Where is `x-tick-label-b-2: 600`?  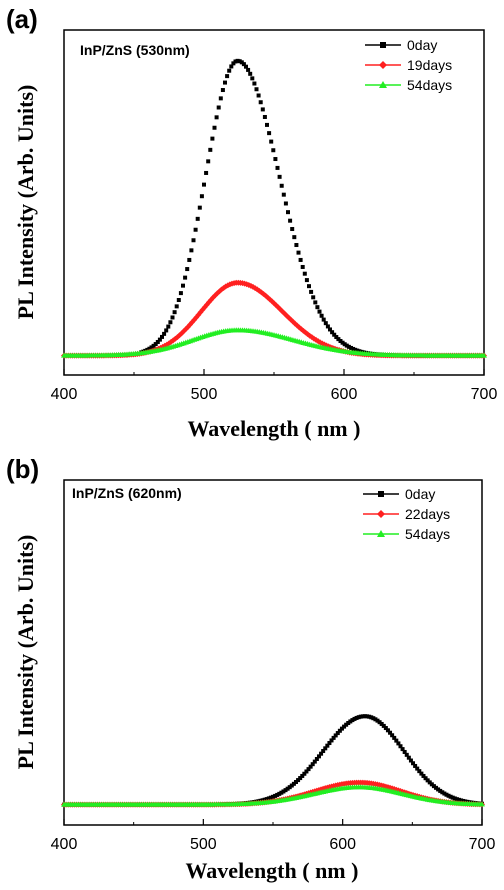 x-tick-label-b-2: 600 is located at coordinates (342, 844).